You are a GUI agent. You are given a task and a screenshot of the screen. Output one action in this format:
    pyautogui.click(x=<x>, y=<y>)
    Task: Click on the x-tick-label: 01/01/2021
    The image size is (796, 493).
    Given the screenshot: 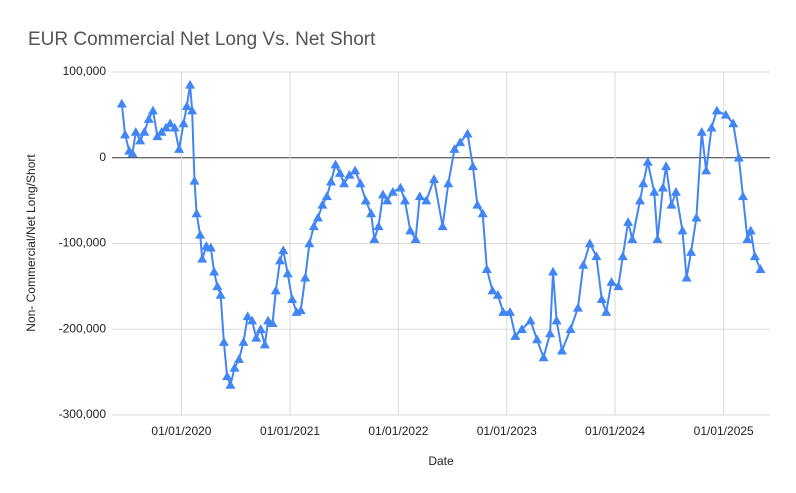 What is the action you would take?
    pyautogui.click(x=290, y=431)
    